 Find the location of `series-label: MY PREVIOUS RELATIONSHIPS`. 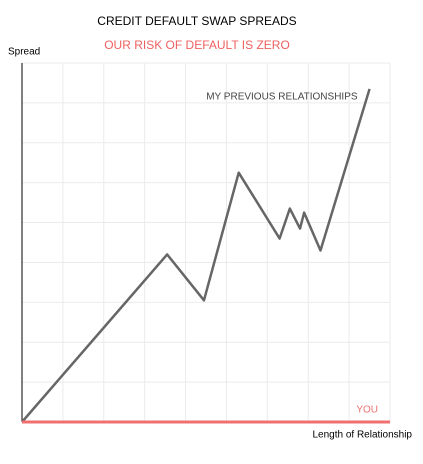

series-label: MY PREVIOUS RELATIONSHIPS is located at coordinates (282, 97).